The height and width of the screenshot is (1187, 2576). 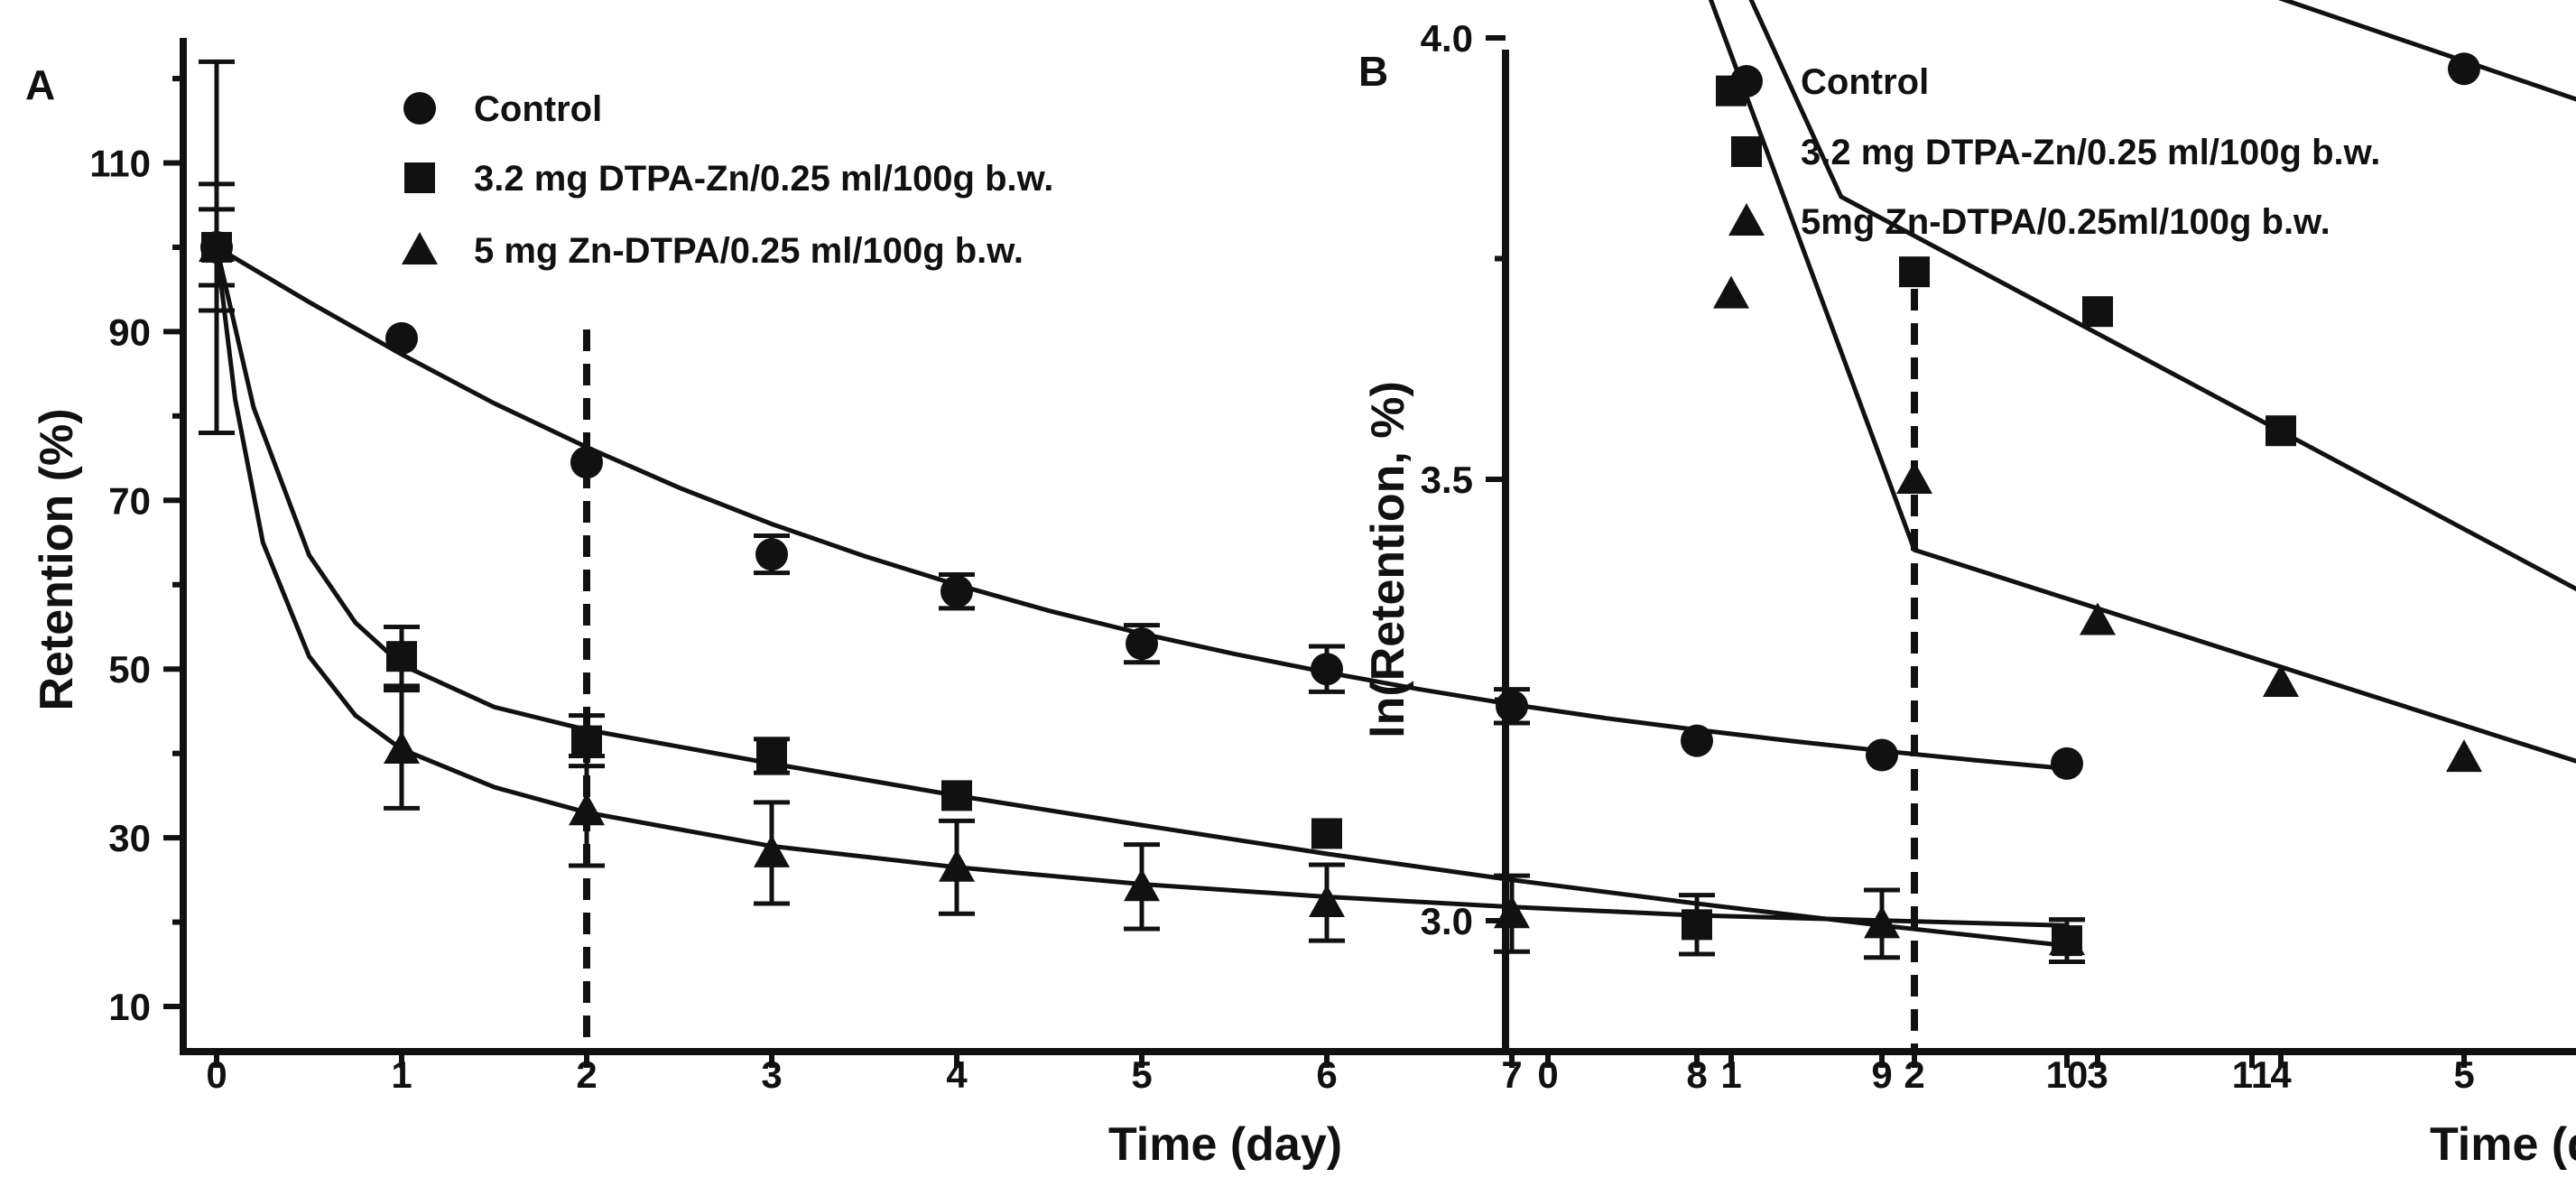 What do you see at coordinates (749, 251) in the screenshot?
I see `legend-label: 5 mg Zn-DTPA/0.25 ml/100g b.w.` at bounding box center [749, 251].